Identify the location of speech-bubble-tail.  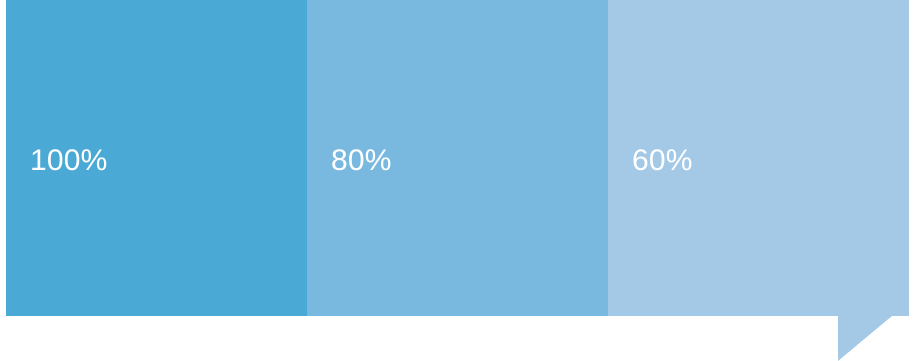
(865, 338).